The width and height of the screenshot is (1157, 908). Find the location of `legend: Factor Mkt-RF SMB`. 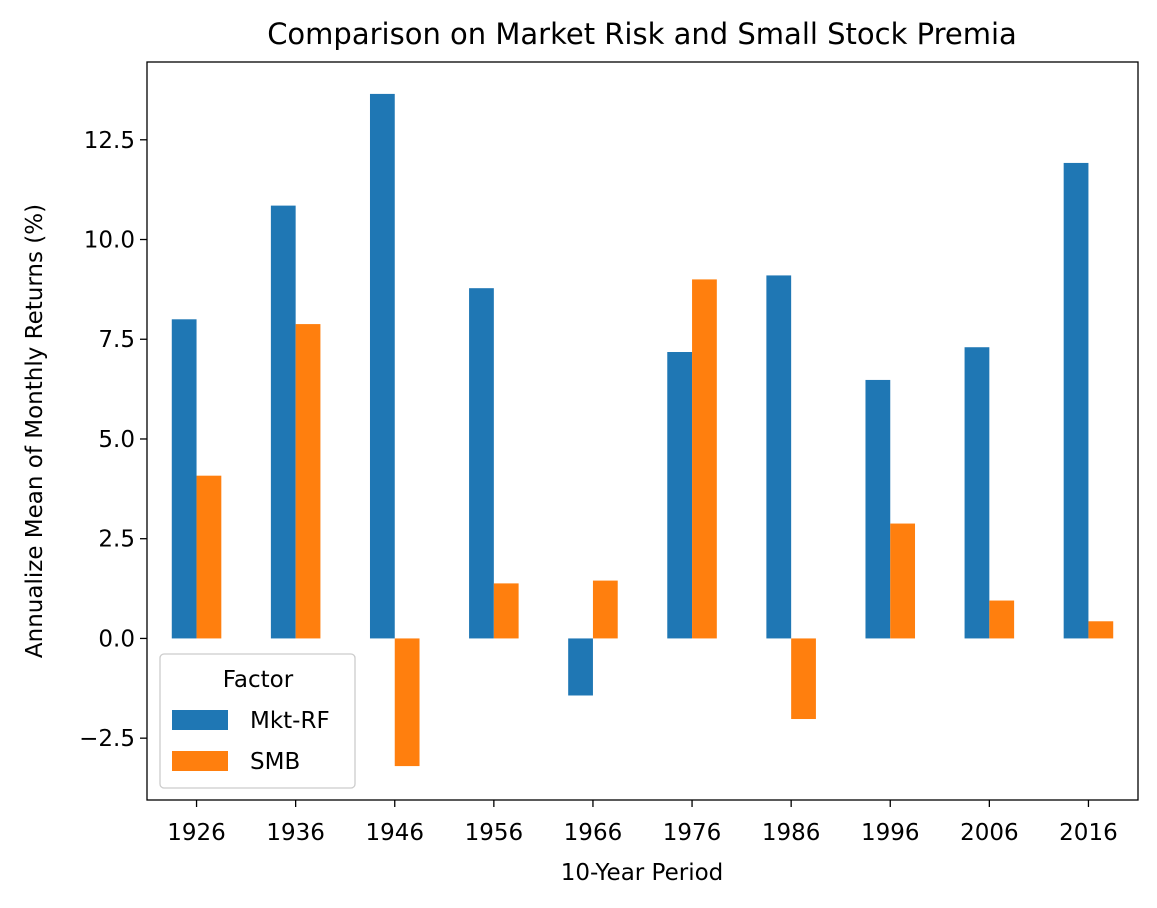

legend: Factor Mkt-RF SMB is located at coordinates (257, 721).